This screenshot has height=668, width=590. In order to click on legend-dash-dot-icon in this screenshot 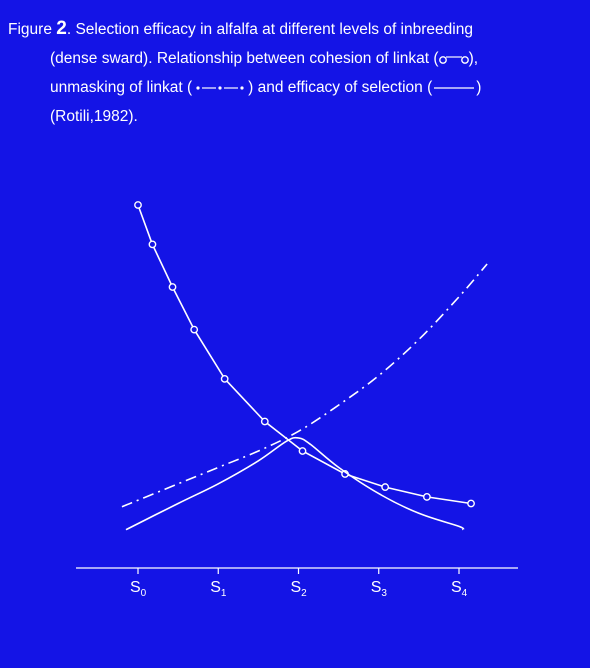, I will do `click(220, 88)`.